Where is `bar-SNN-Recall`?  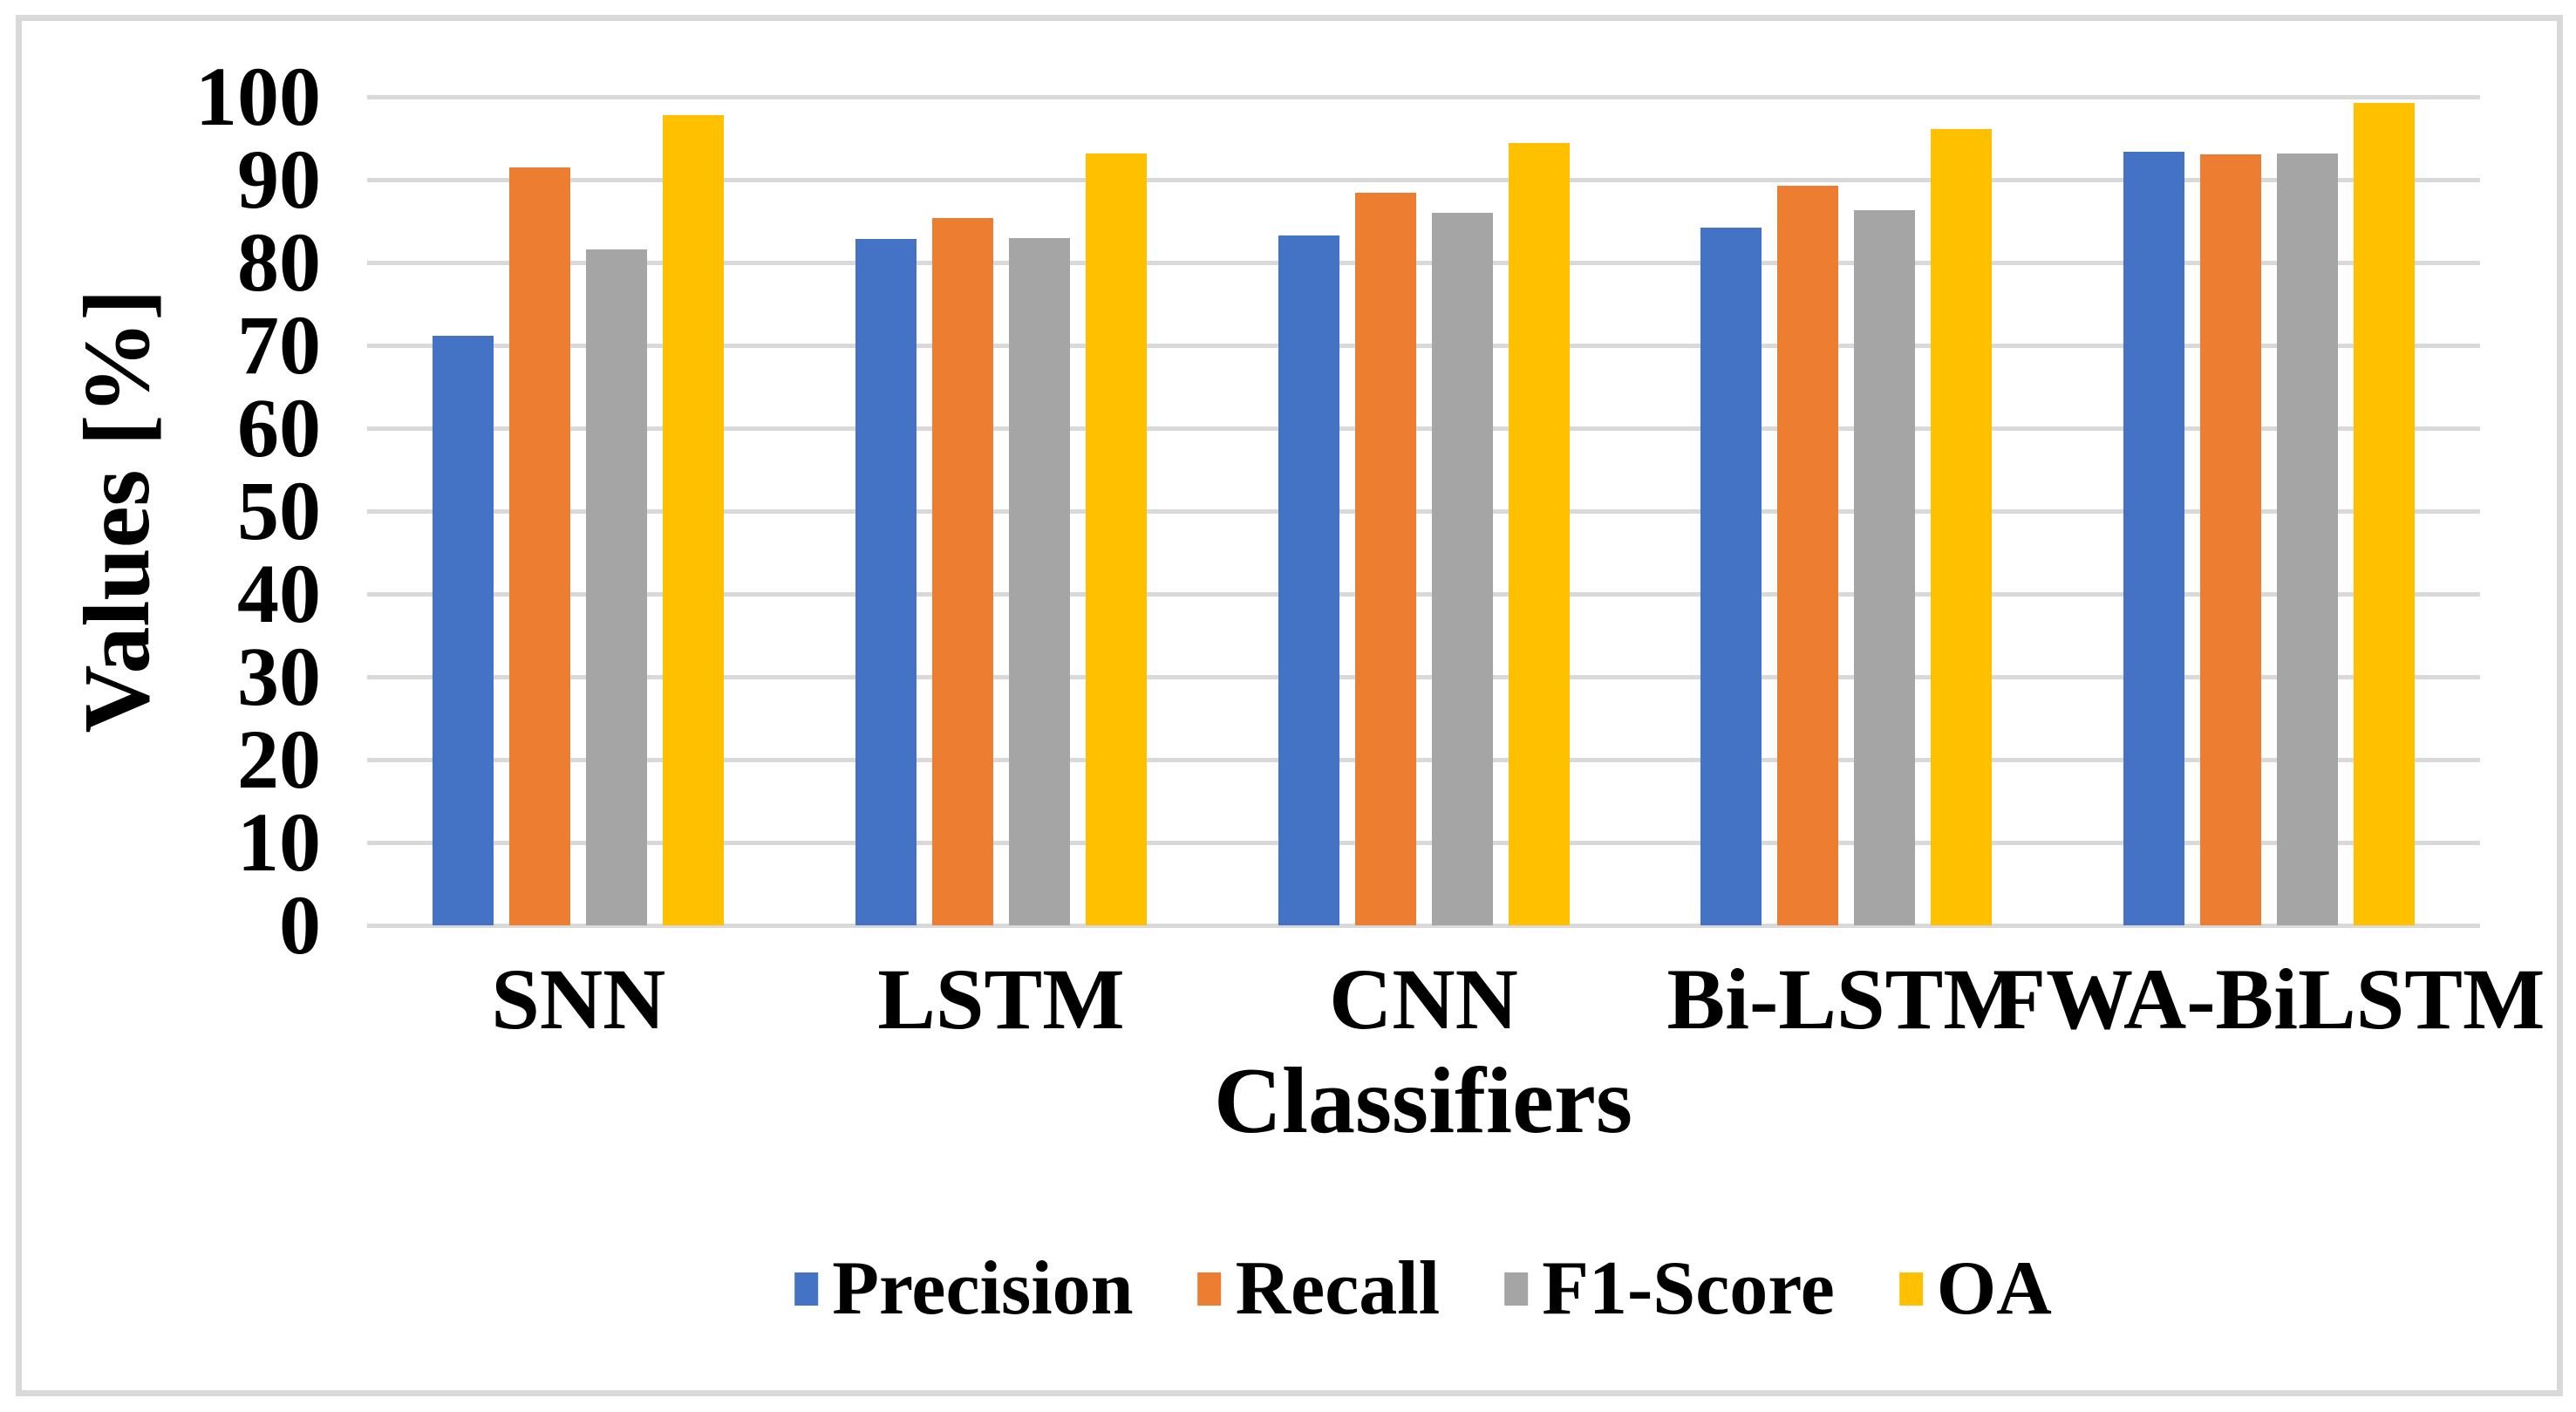 bar-SNN-Recall is located at coordinates (540, 546).